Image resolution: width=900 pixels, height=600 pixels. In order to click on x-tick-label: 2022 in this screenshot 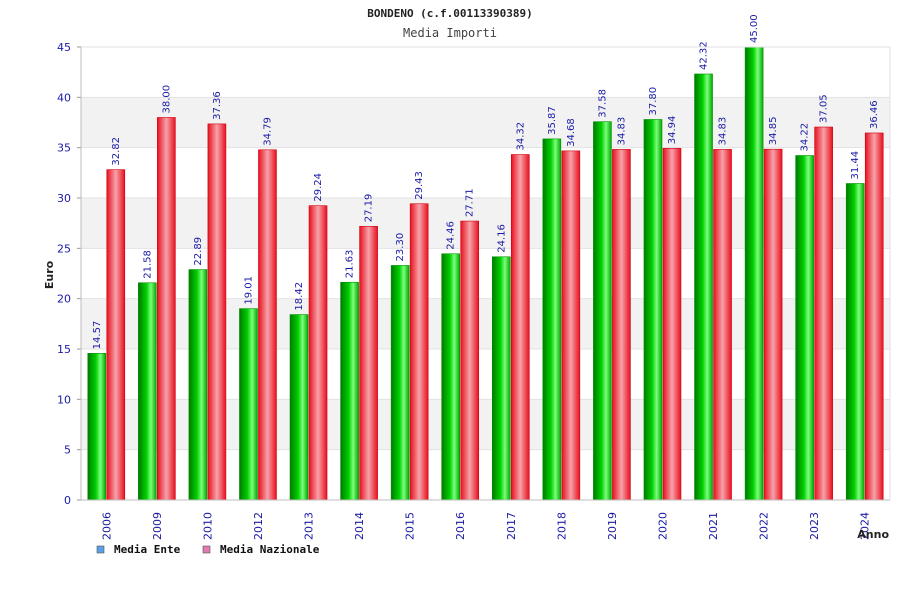, I will do `click(764, 526)`.